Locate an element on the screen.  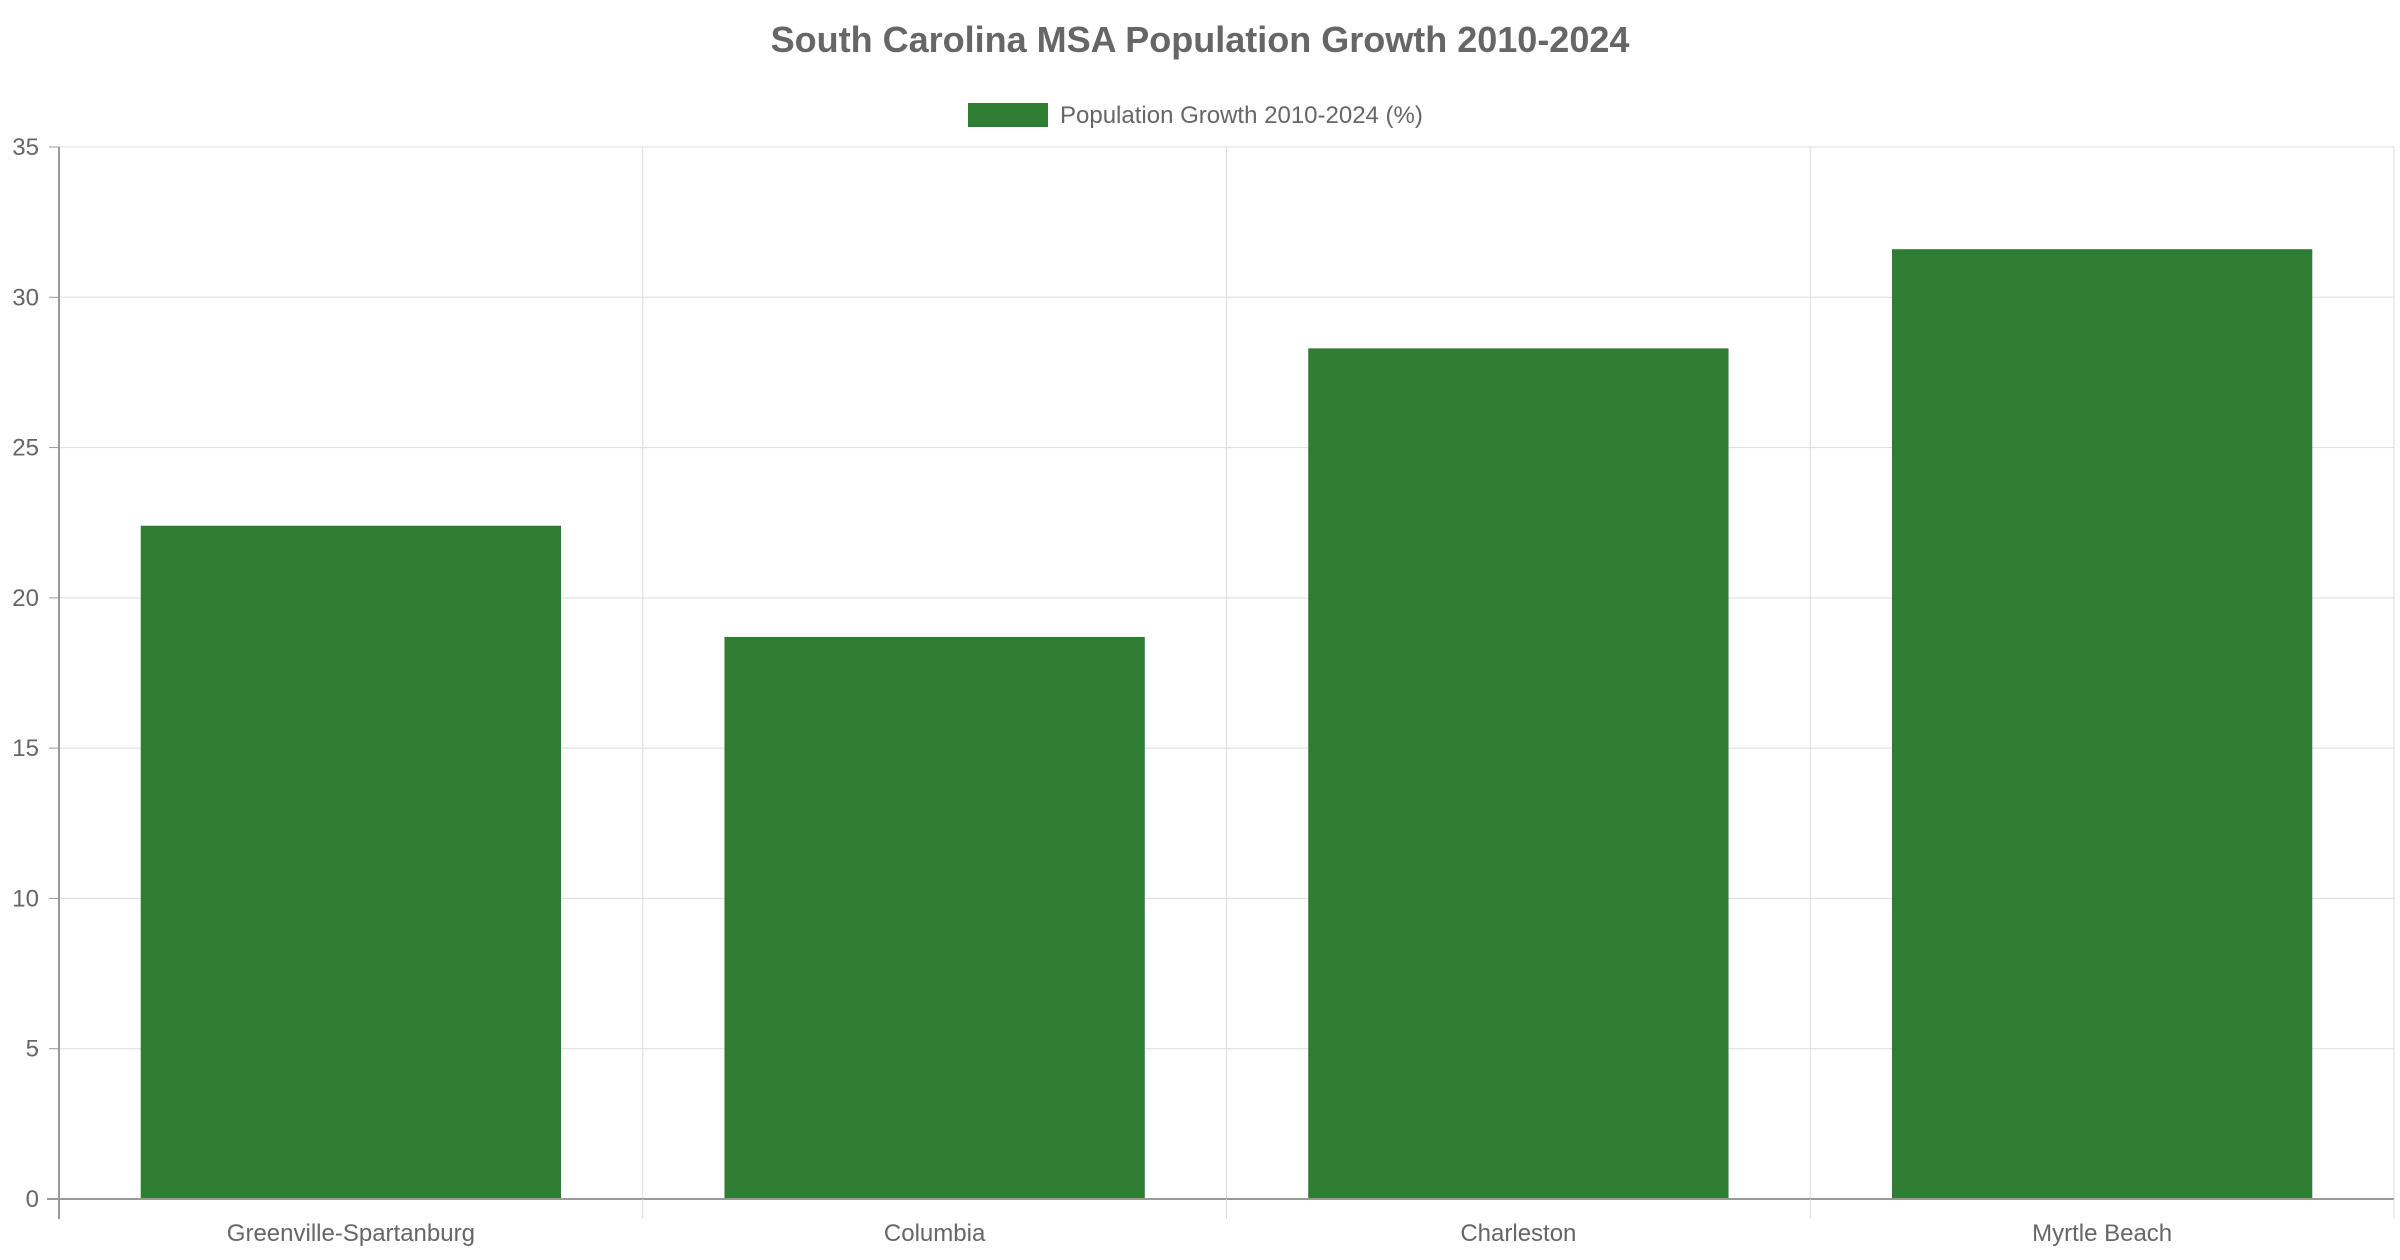
y-tick-label: 30 is located at coordinates (25, 297).